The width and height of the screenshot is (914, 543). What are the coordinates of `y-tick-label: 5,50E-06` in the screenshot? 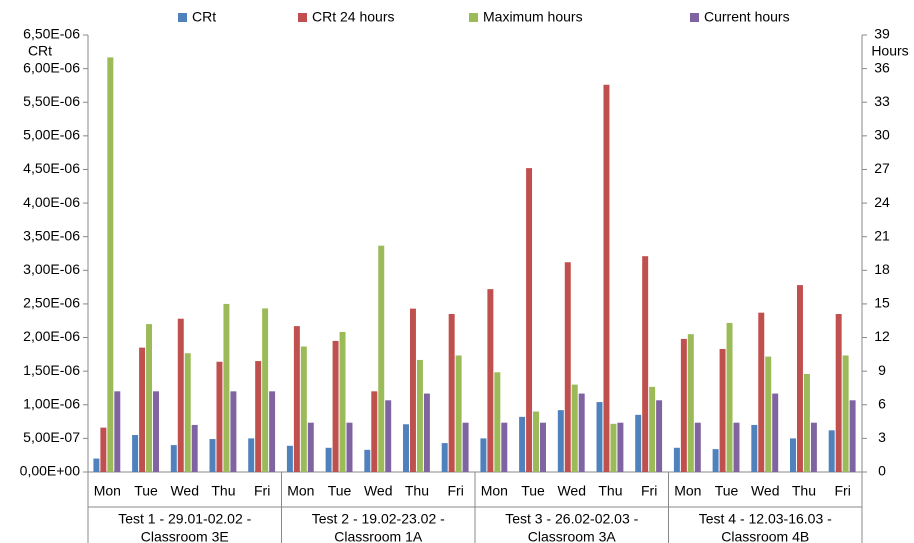 It's located at (51, 101).